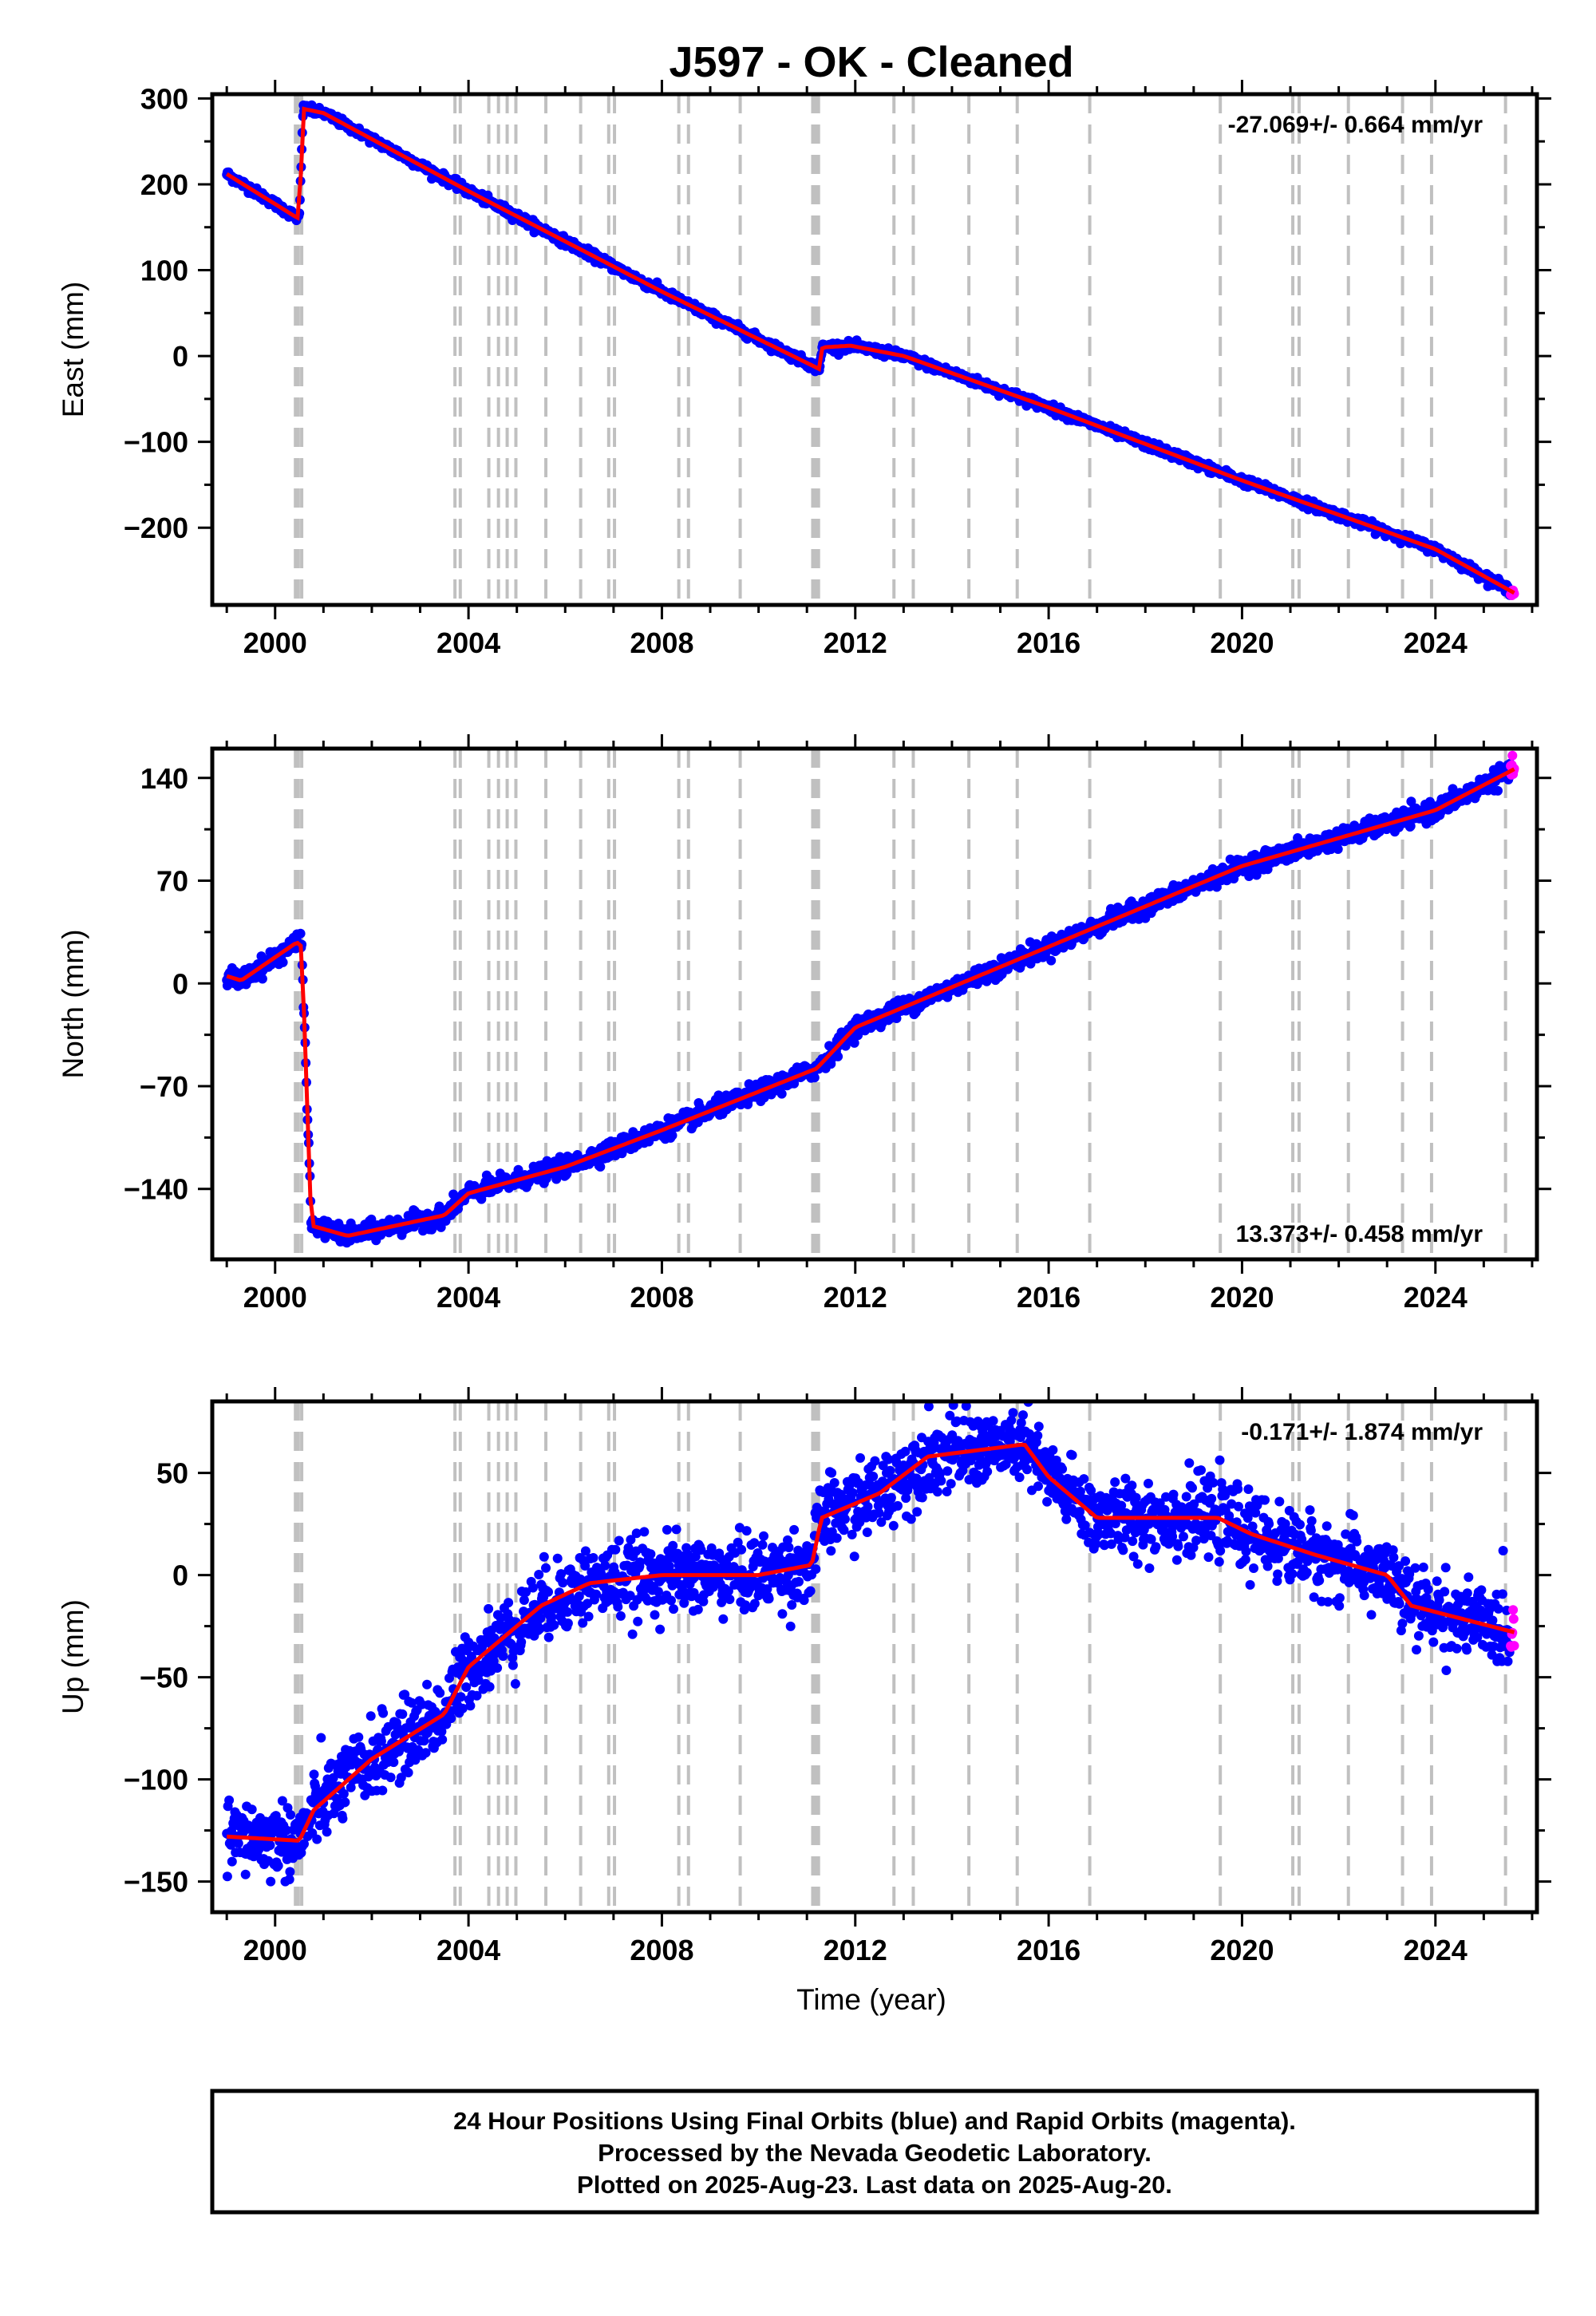 This screenshot has height=2316, width=1596. What do you see at coordinates (164, 1086) in the screenshot?
I see `y-tick-label: −70` at bounding box center [164, 1086].